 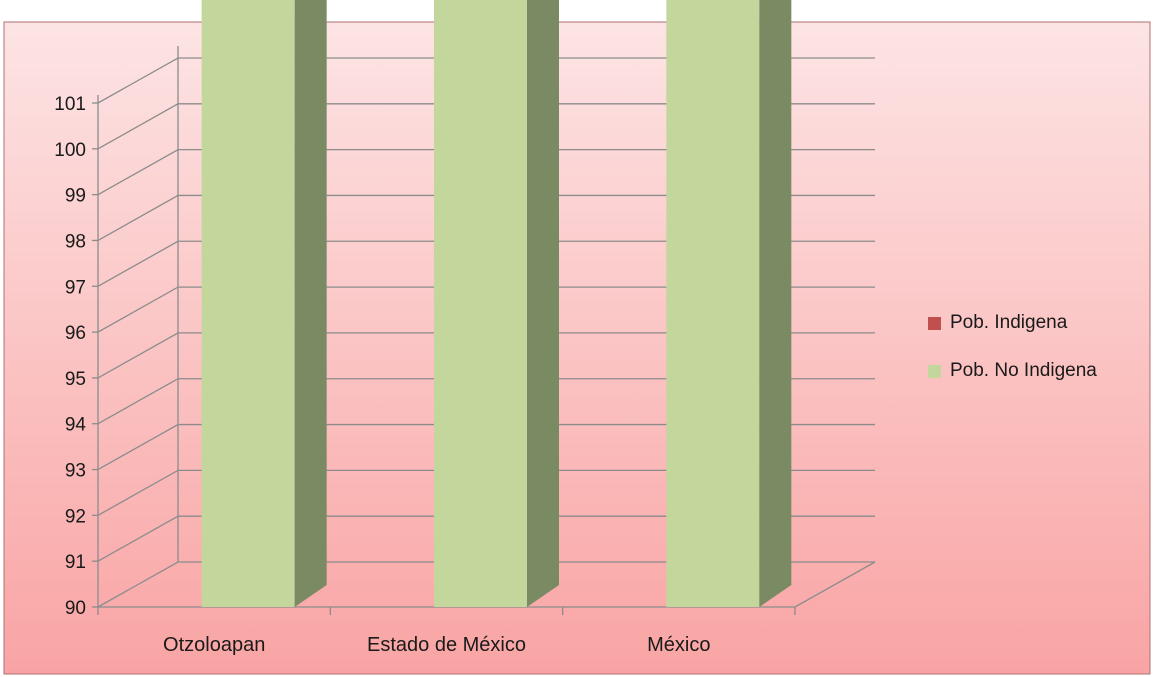 What do you see at coordinates (1009, 322) in the screenshot?
I see `legend-label-indigena: Pob. Indigena` at bounding box center [1009, 322].